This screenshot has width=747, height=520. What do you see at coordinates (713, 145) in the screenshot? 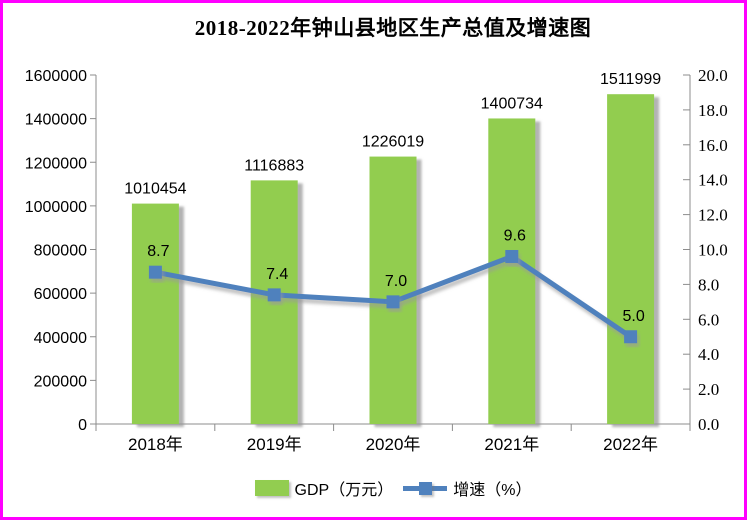
I see `svg-text: 16.0` at bounding box center [713, 145].